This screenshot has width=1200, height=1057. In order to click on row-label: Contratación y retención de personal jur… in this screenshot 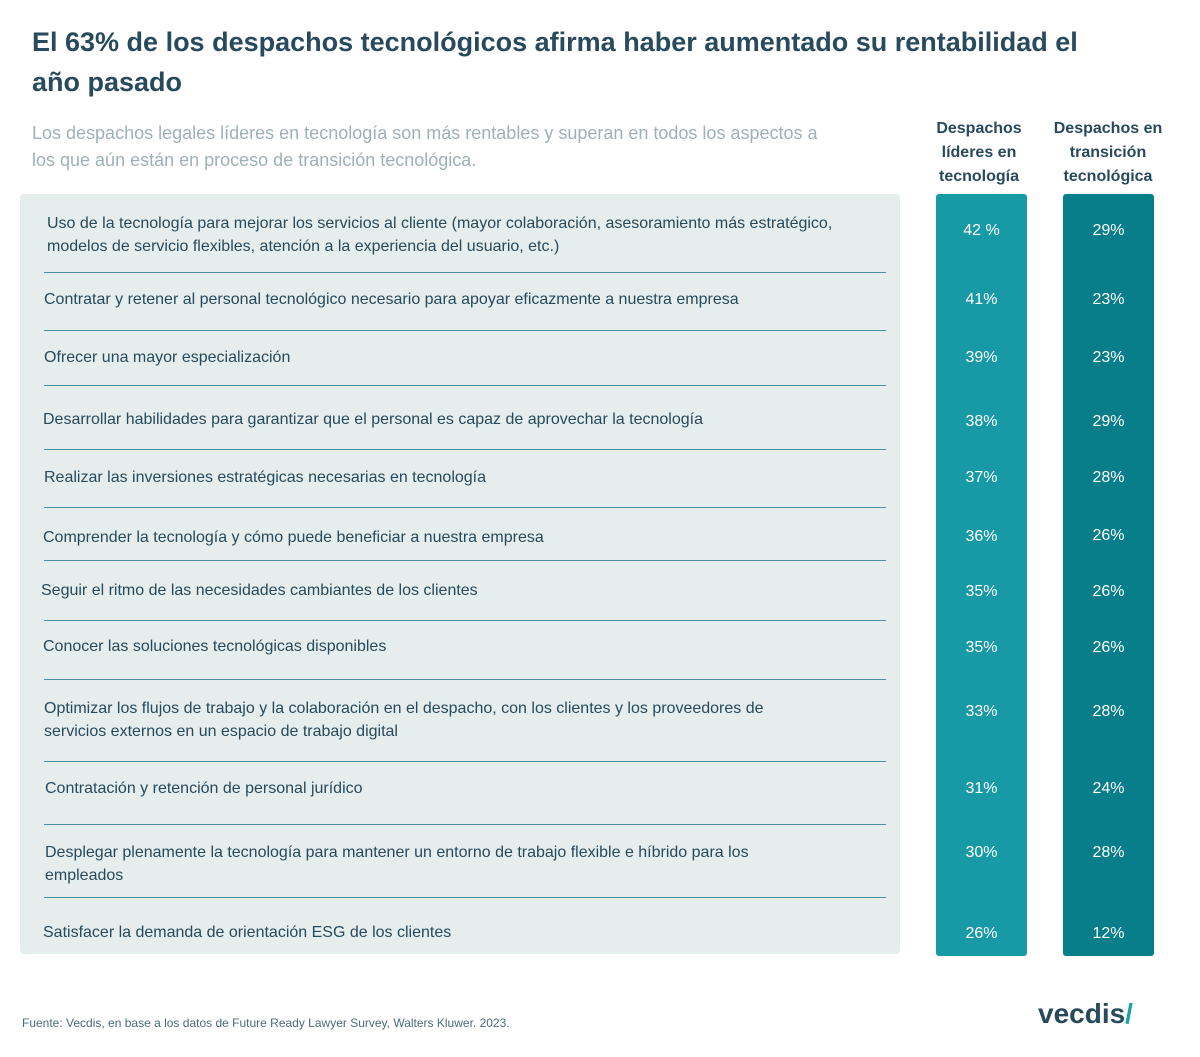, I will do `click(204, 788)`.